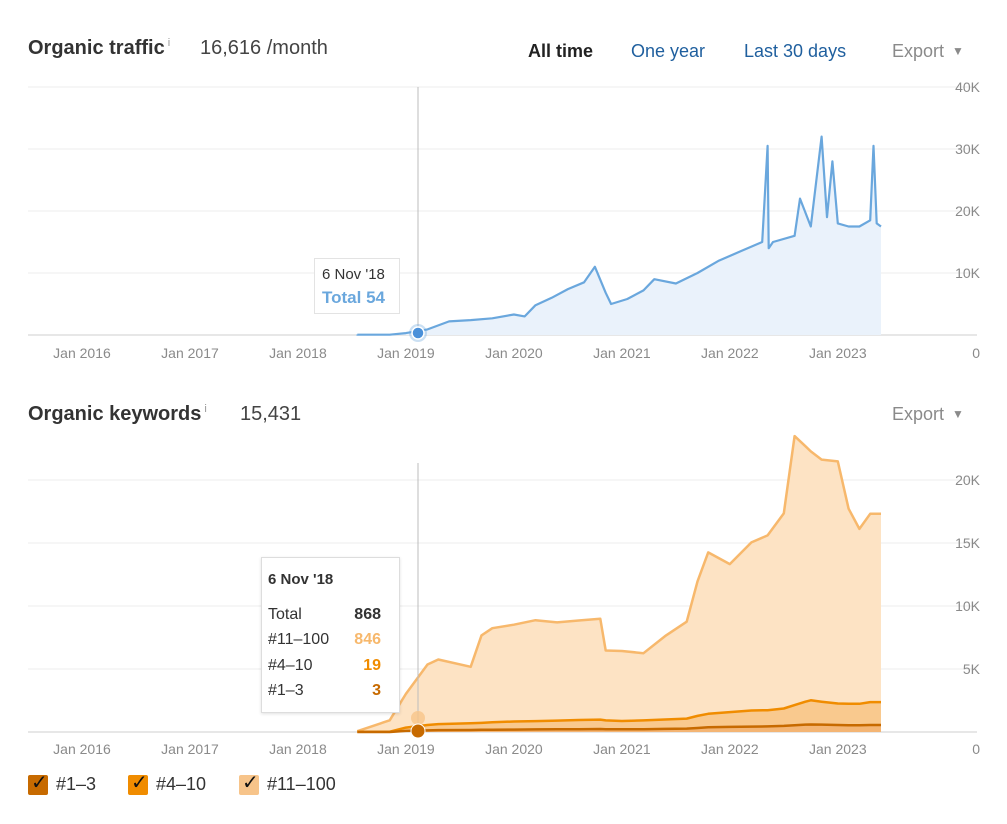  What do you see at coordinates (367, 639) in the screenshot?
I see `tooltip-row-value: 846` at bounding box center [367, 639].